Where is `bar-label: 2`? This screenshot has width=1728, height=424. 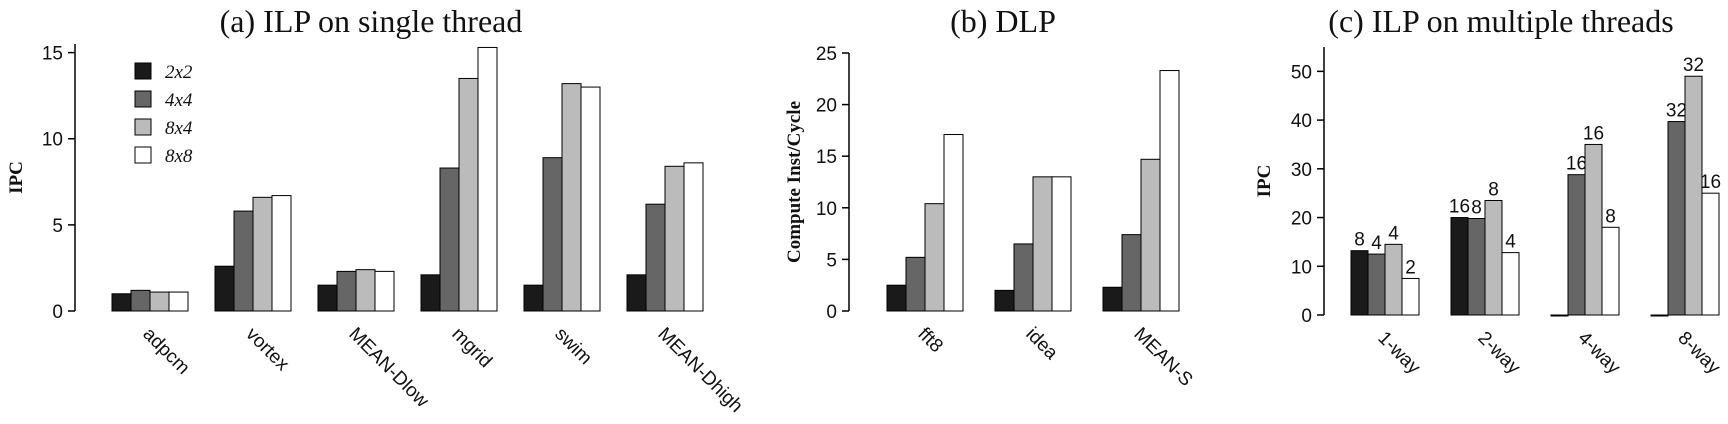 bar-label: 2 is located at coordinates (1410, 267).